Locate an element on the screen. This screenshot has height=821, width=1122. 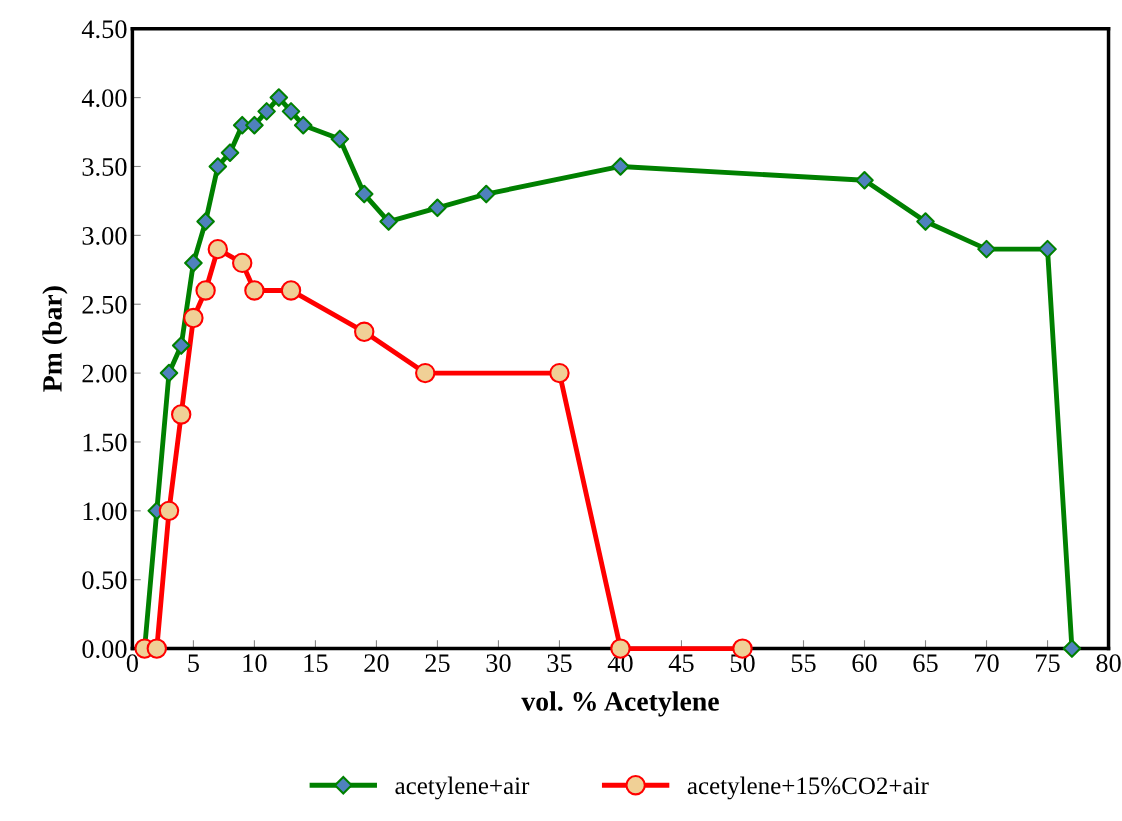
y-tick-label: 2.50 is located at coordinates (104, 304).